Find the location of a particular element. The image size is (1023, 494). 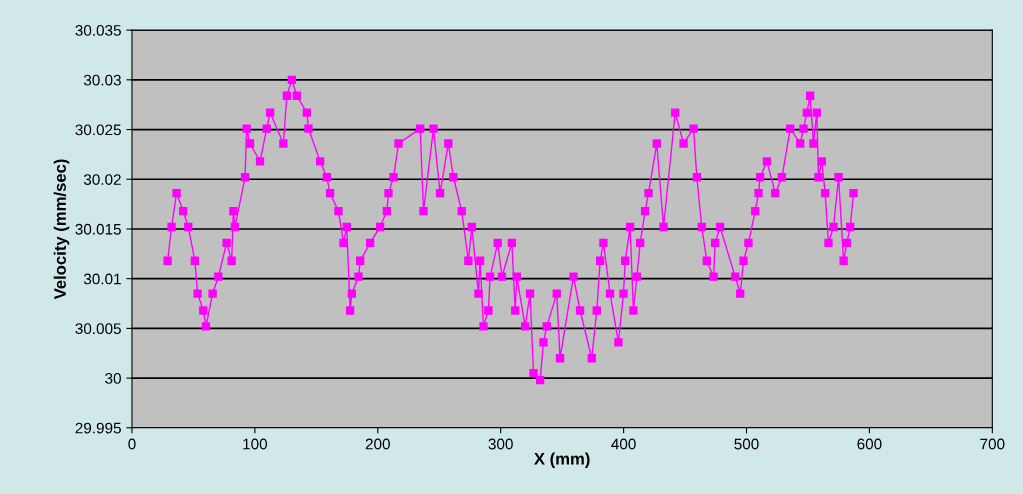

x-tick-label: 300 is located at coordinates (500, 444).